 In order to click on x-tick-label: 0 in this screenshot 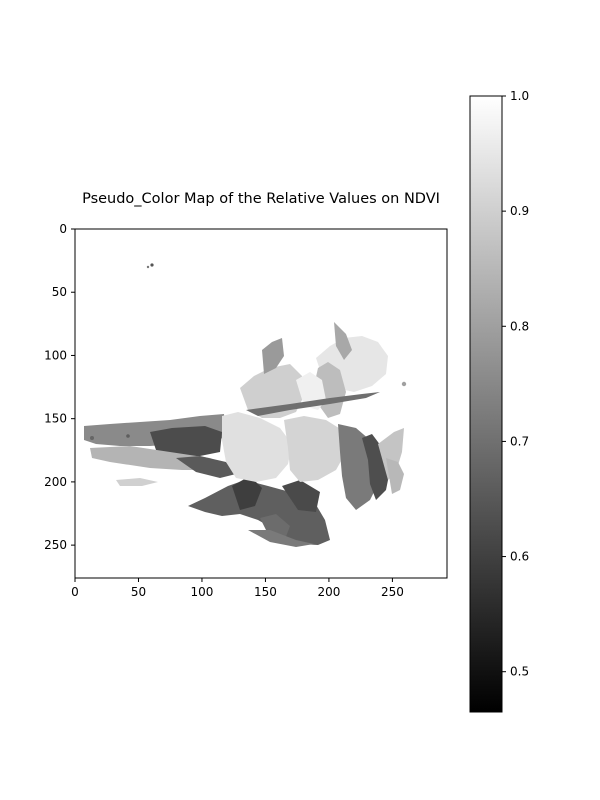, I will do `click(75, 592)`.